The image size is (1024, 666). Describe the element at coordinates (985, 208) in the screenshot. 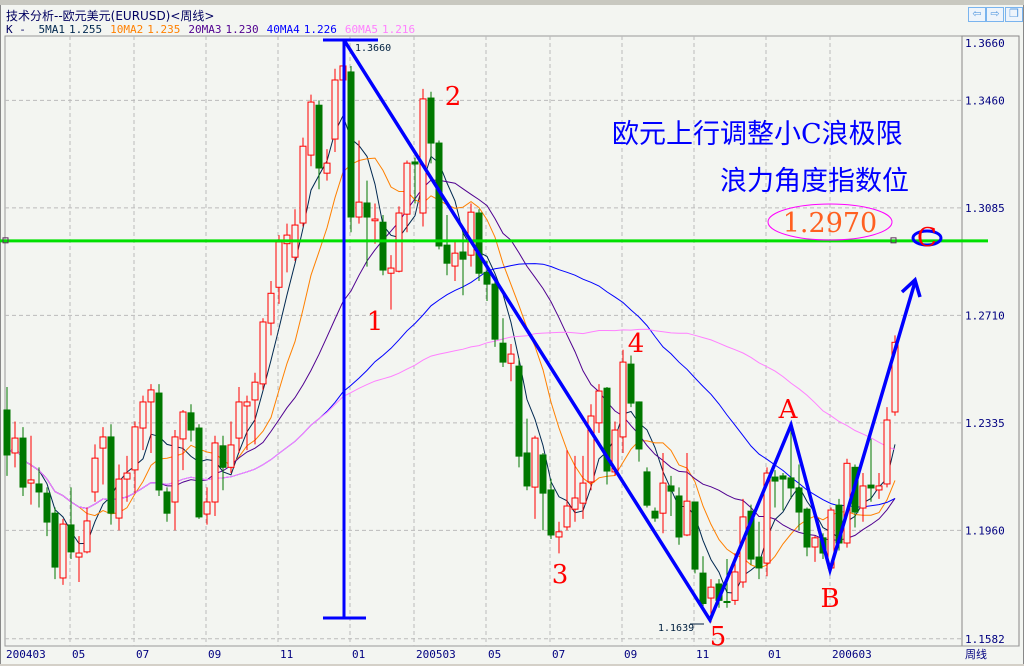

I see `price-tick-label: 1.3085` at that location.